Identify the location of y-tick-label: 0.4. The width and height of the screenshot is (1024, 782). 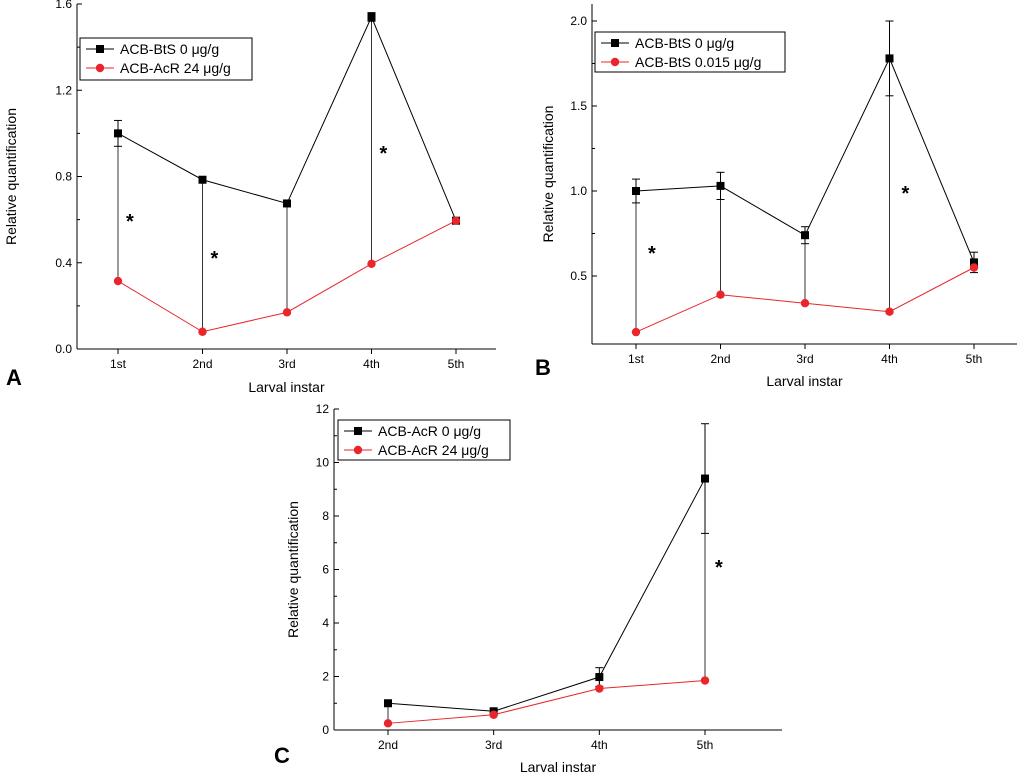
(63, 263).